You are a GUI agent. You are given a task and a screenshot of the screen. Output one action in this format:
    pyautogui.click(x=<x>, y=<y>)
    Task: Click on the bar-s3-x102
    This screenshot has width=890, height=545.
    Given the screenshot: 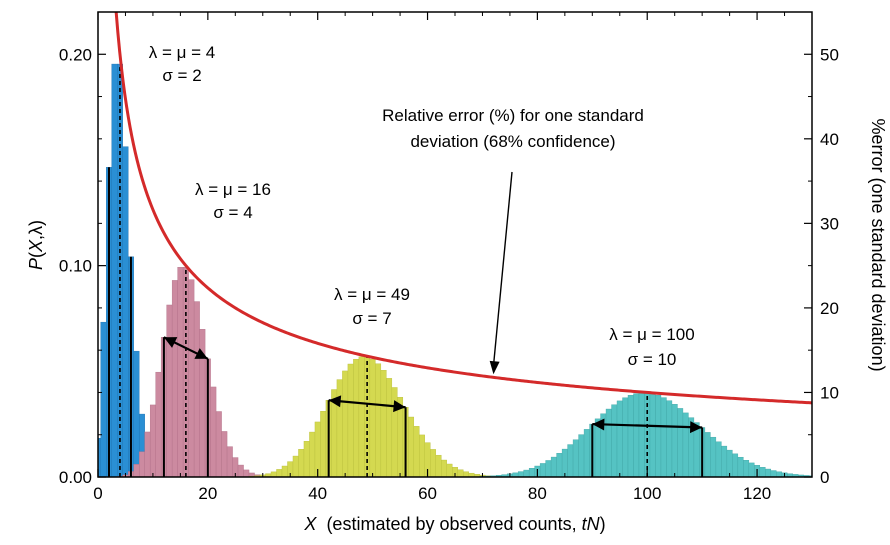 What is the action you would take?
    pyautogui.click(x=658, y=436)
    